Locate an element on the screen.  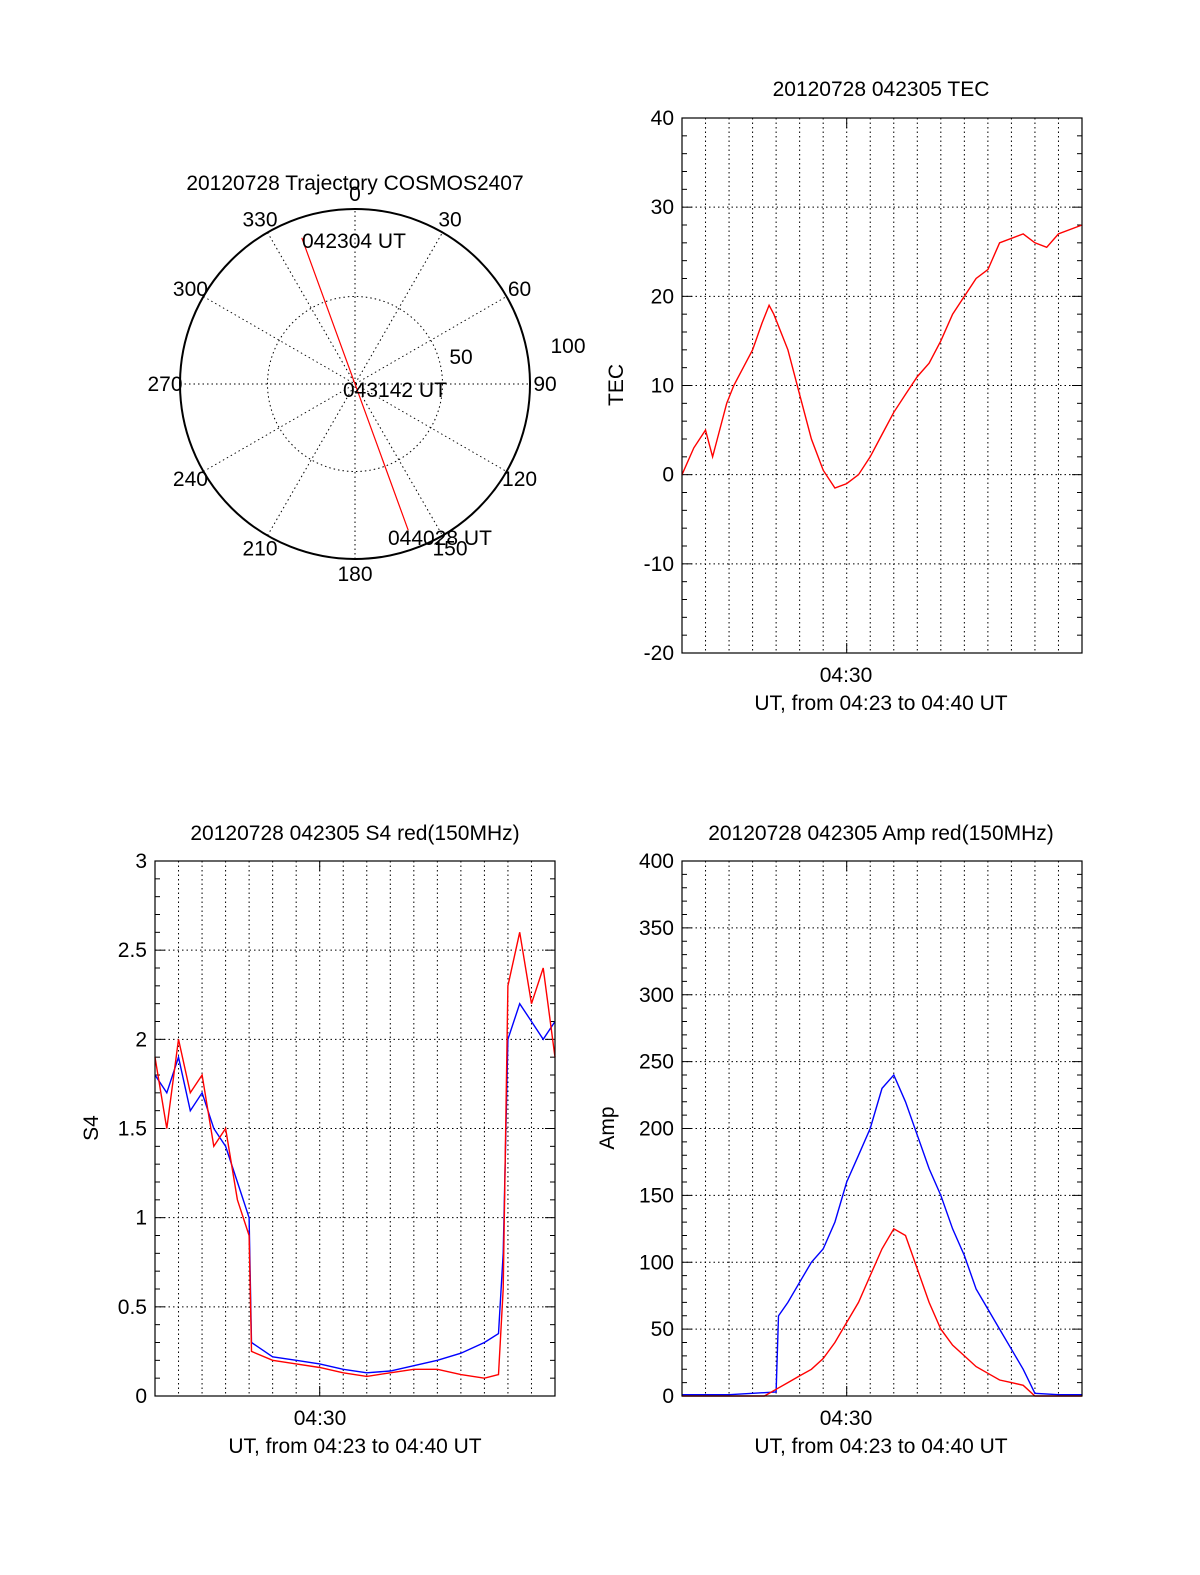
s4-y-axis-label: S4 is located at coordinates (91, 1128).